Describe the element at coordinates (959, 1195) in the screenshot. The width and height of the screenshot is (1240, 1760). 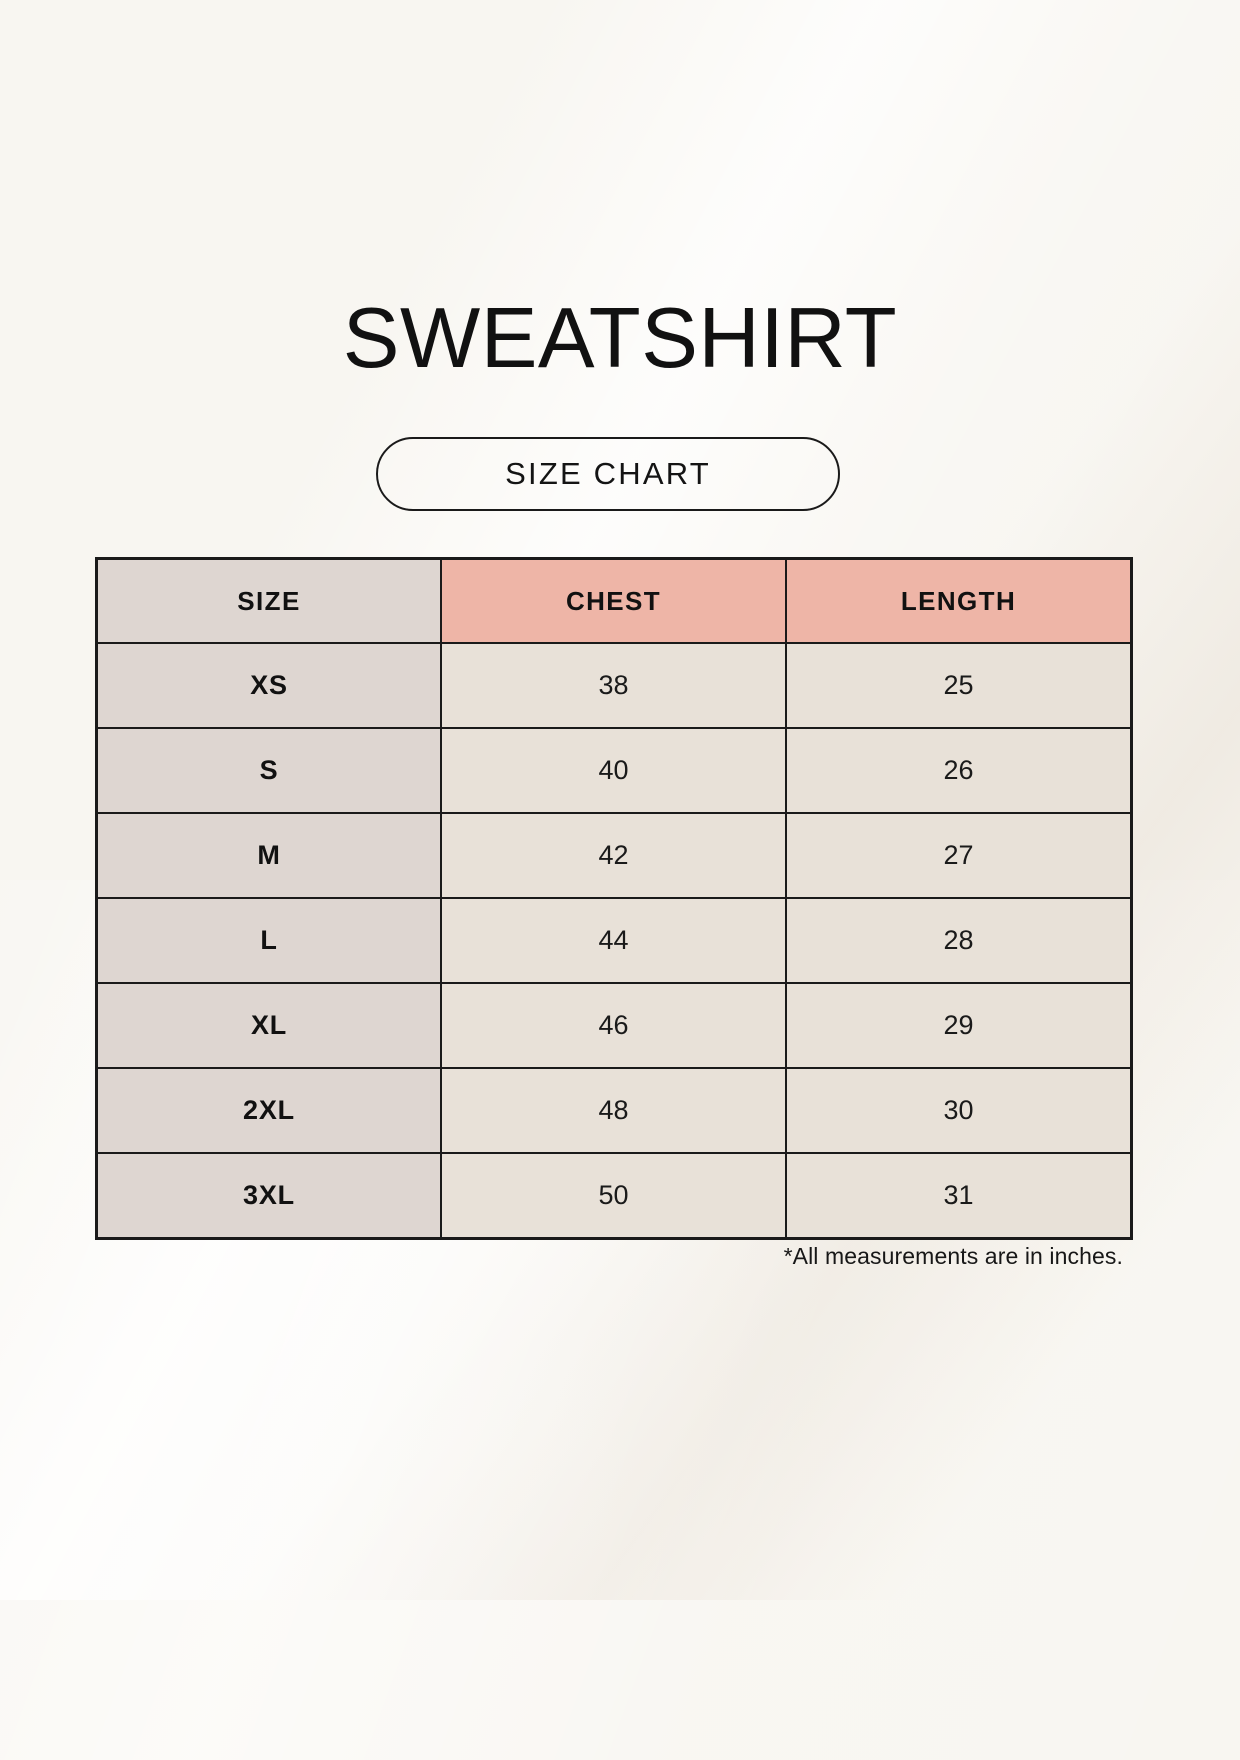
I see `cell-length: 31` at that location.